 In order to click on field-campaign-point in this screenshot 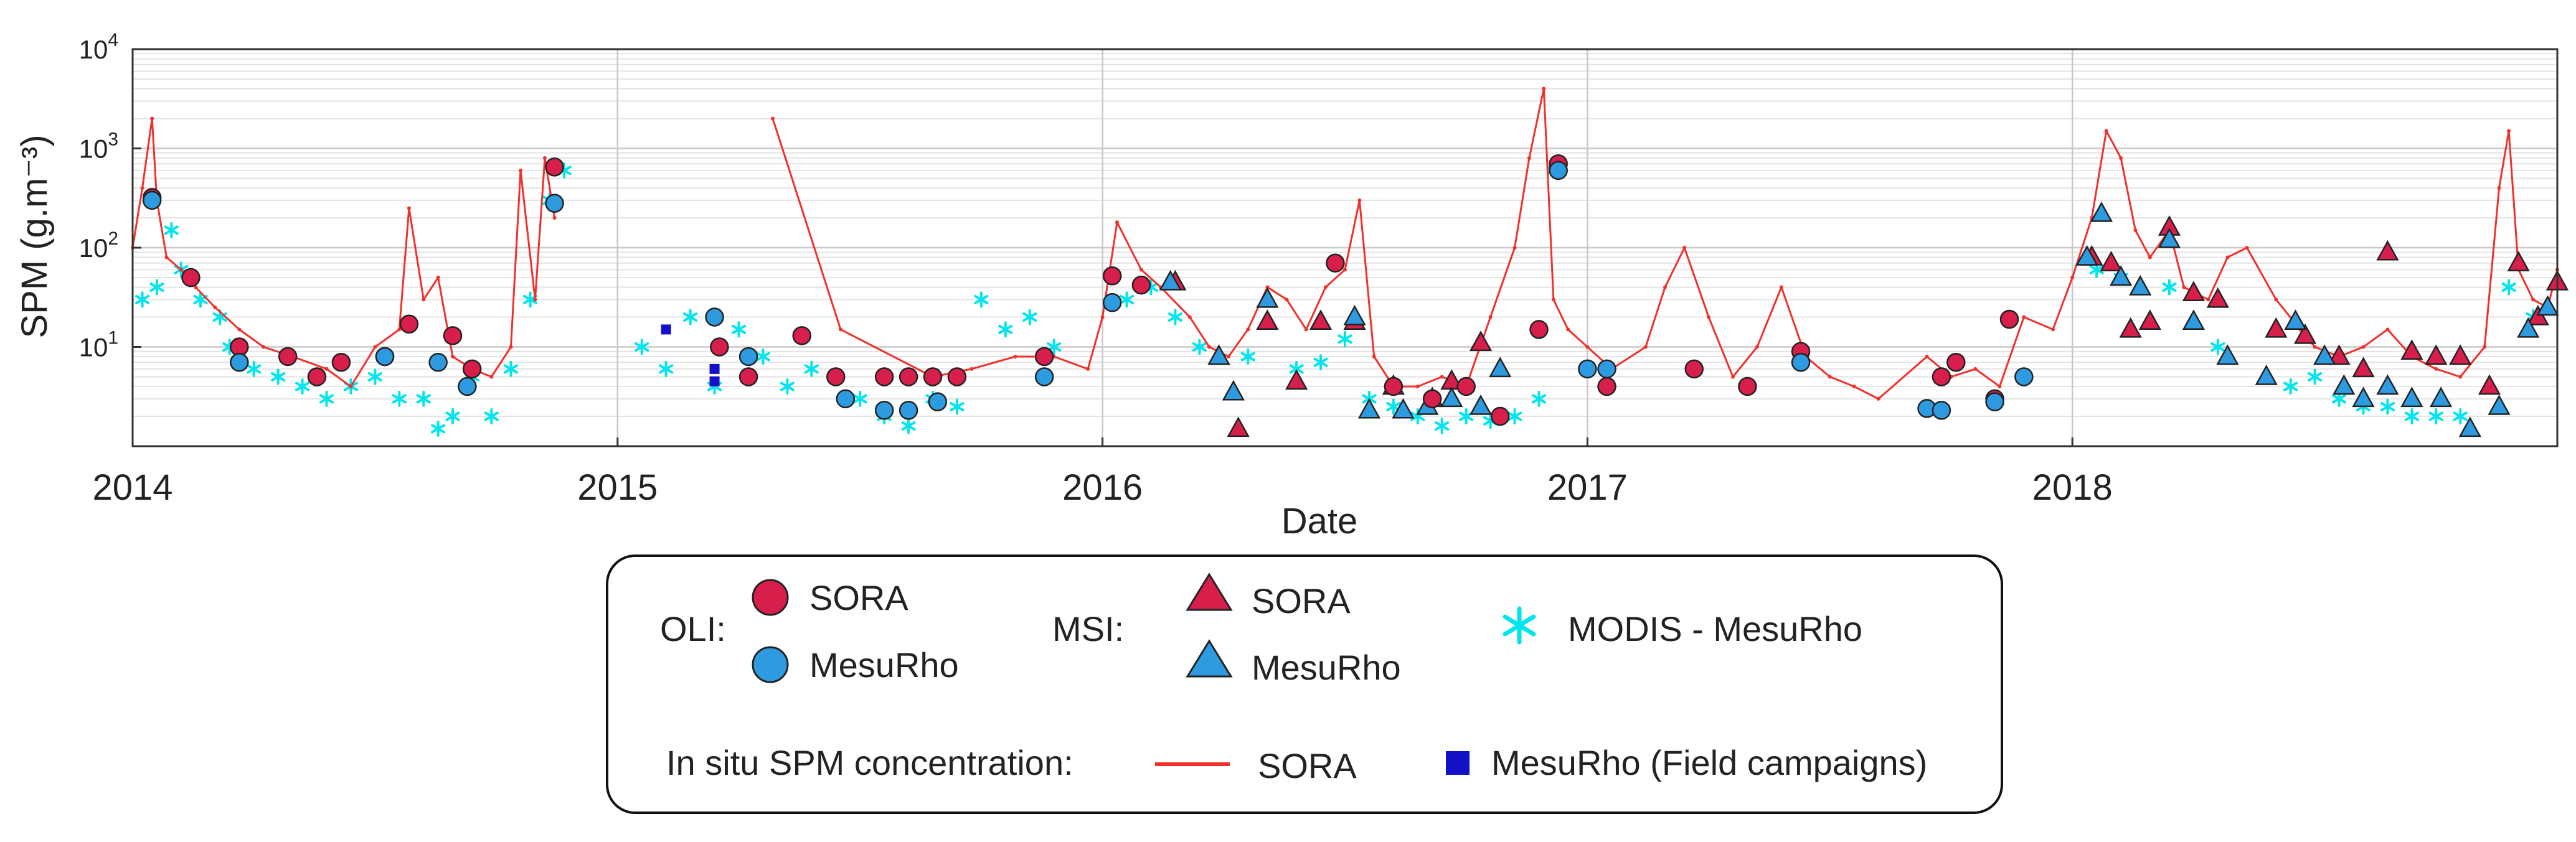, I will do `click(714, 381)`.